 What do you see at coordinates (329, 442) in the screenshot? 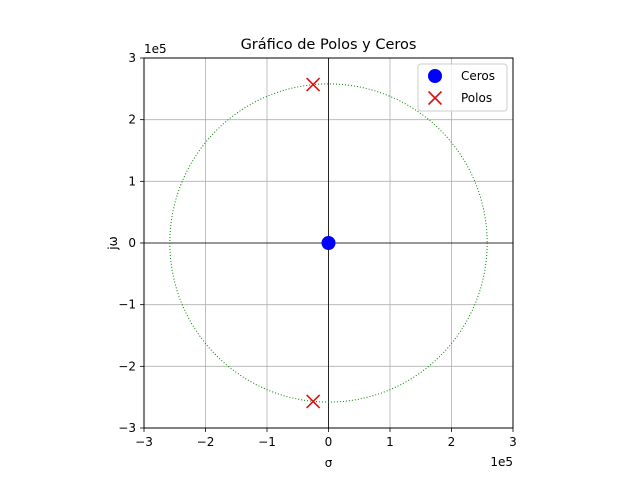
I see `x-tick-label: 0` at bounding box center [329, 442].